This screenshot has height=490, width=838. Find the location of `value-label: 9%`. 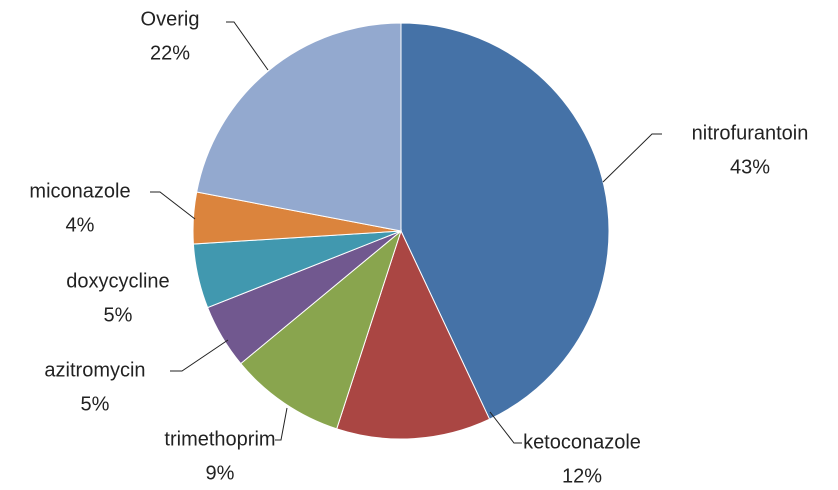

value-label: 9% is located at coordinates (220, 473).